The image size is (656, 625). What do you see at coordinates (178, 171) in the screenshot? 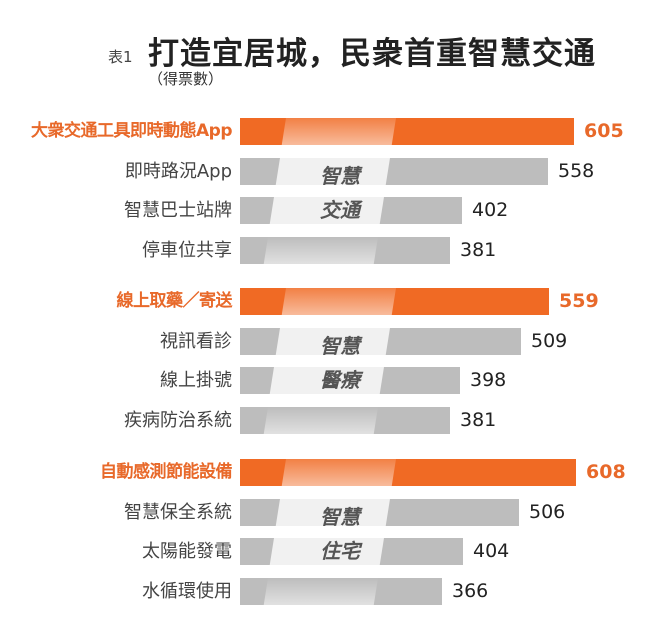
I see `bar-label: 即時路況App` at bounding box center [178, 171].